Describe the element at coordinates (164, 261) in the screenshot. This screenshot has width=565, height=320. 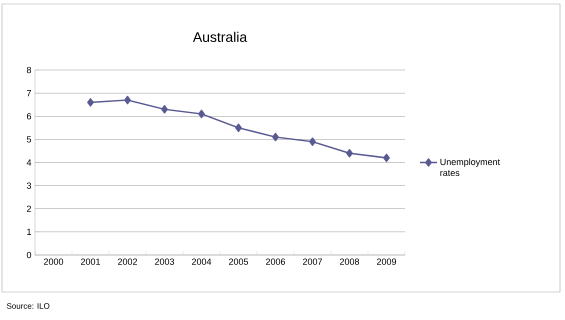
I see `x-tick-label: 2003` at that location.